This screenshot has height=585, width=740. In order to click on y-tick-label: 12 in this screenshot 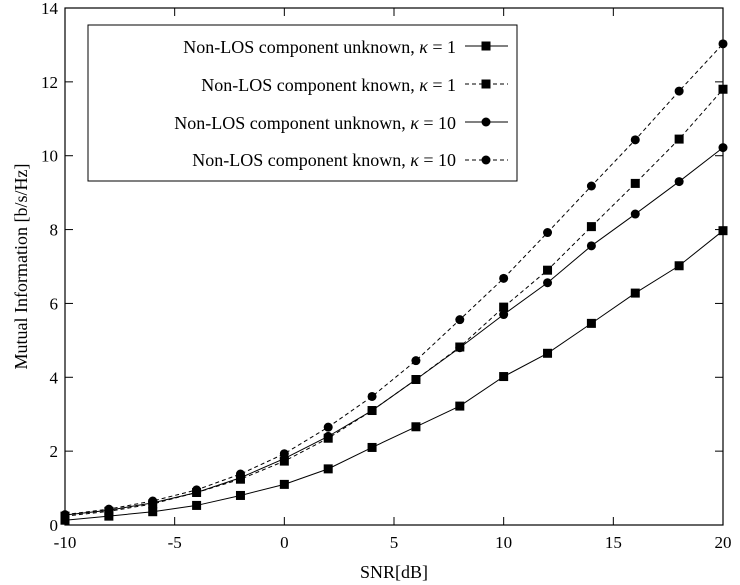, I will do `click(49, 82)`.